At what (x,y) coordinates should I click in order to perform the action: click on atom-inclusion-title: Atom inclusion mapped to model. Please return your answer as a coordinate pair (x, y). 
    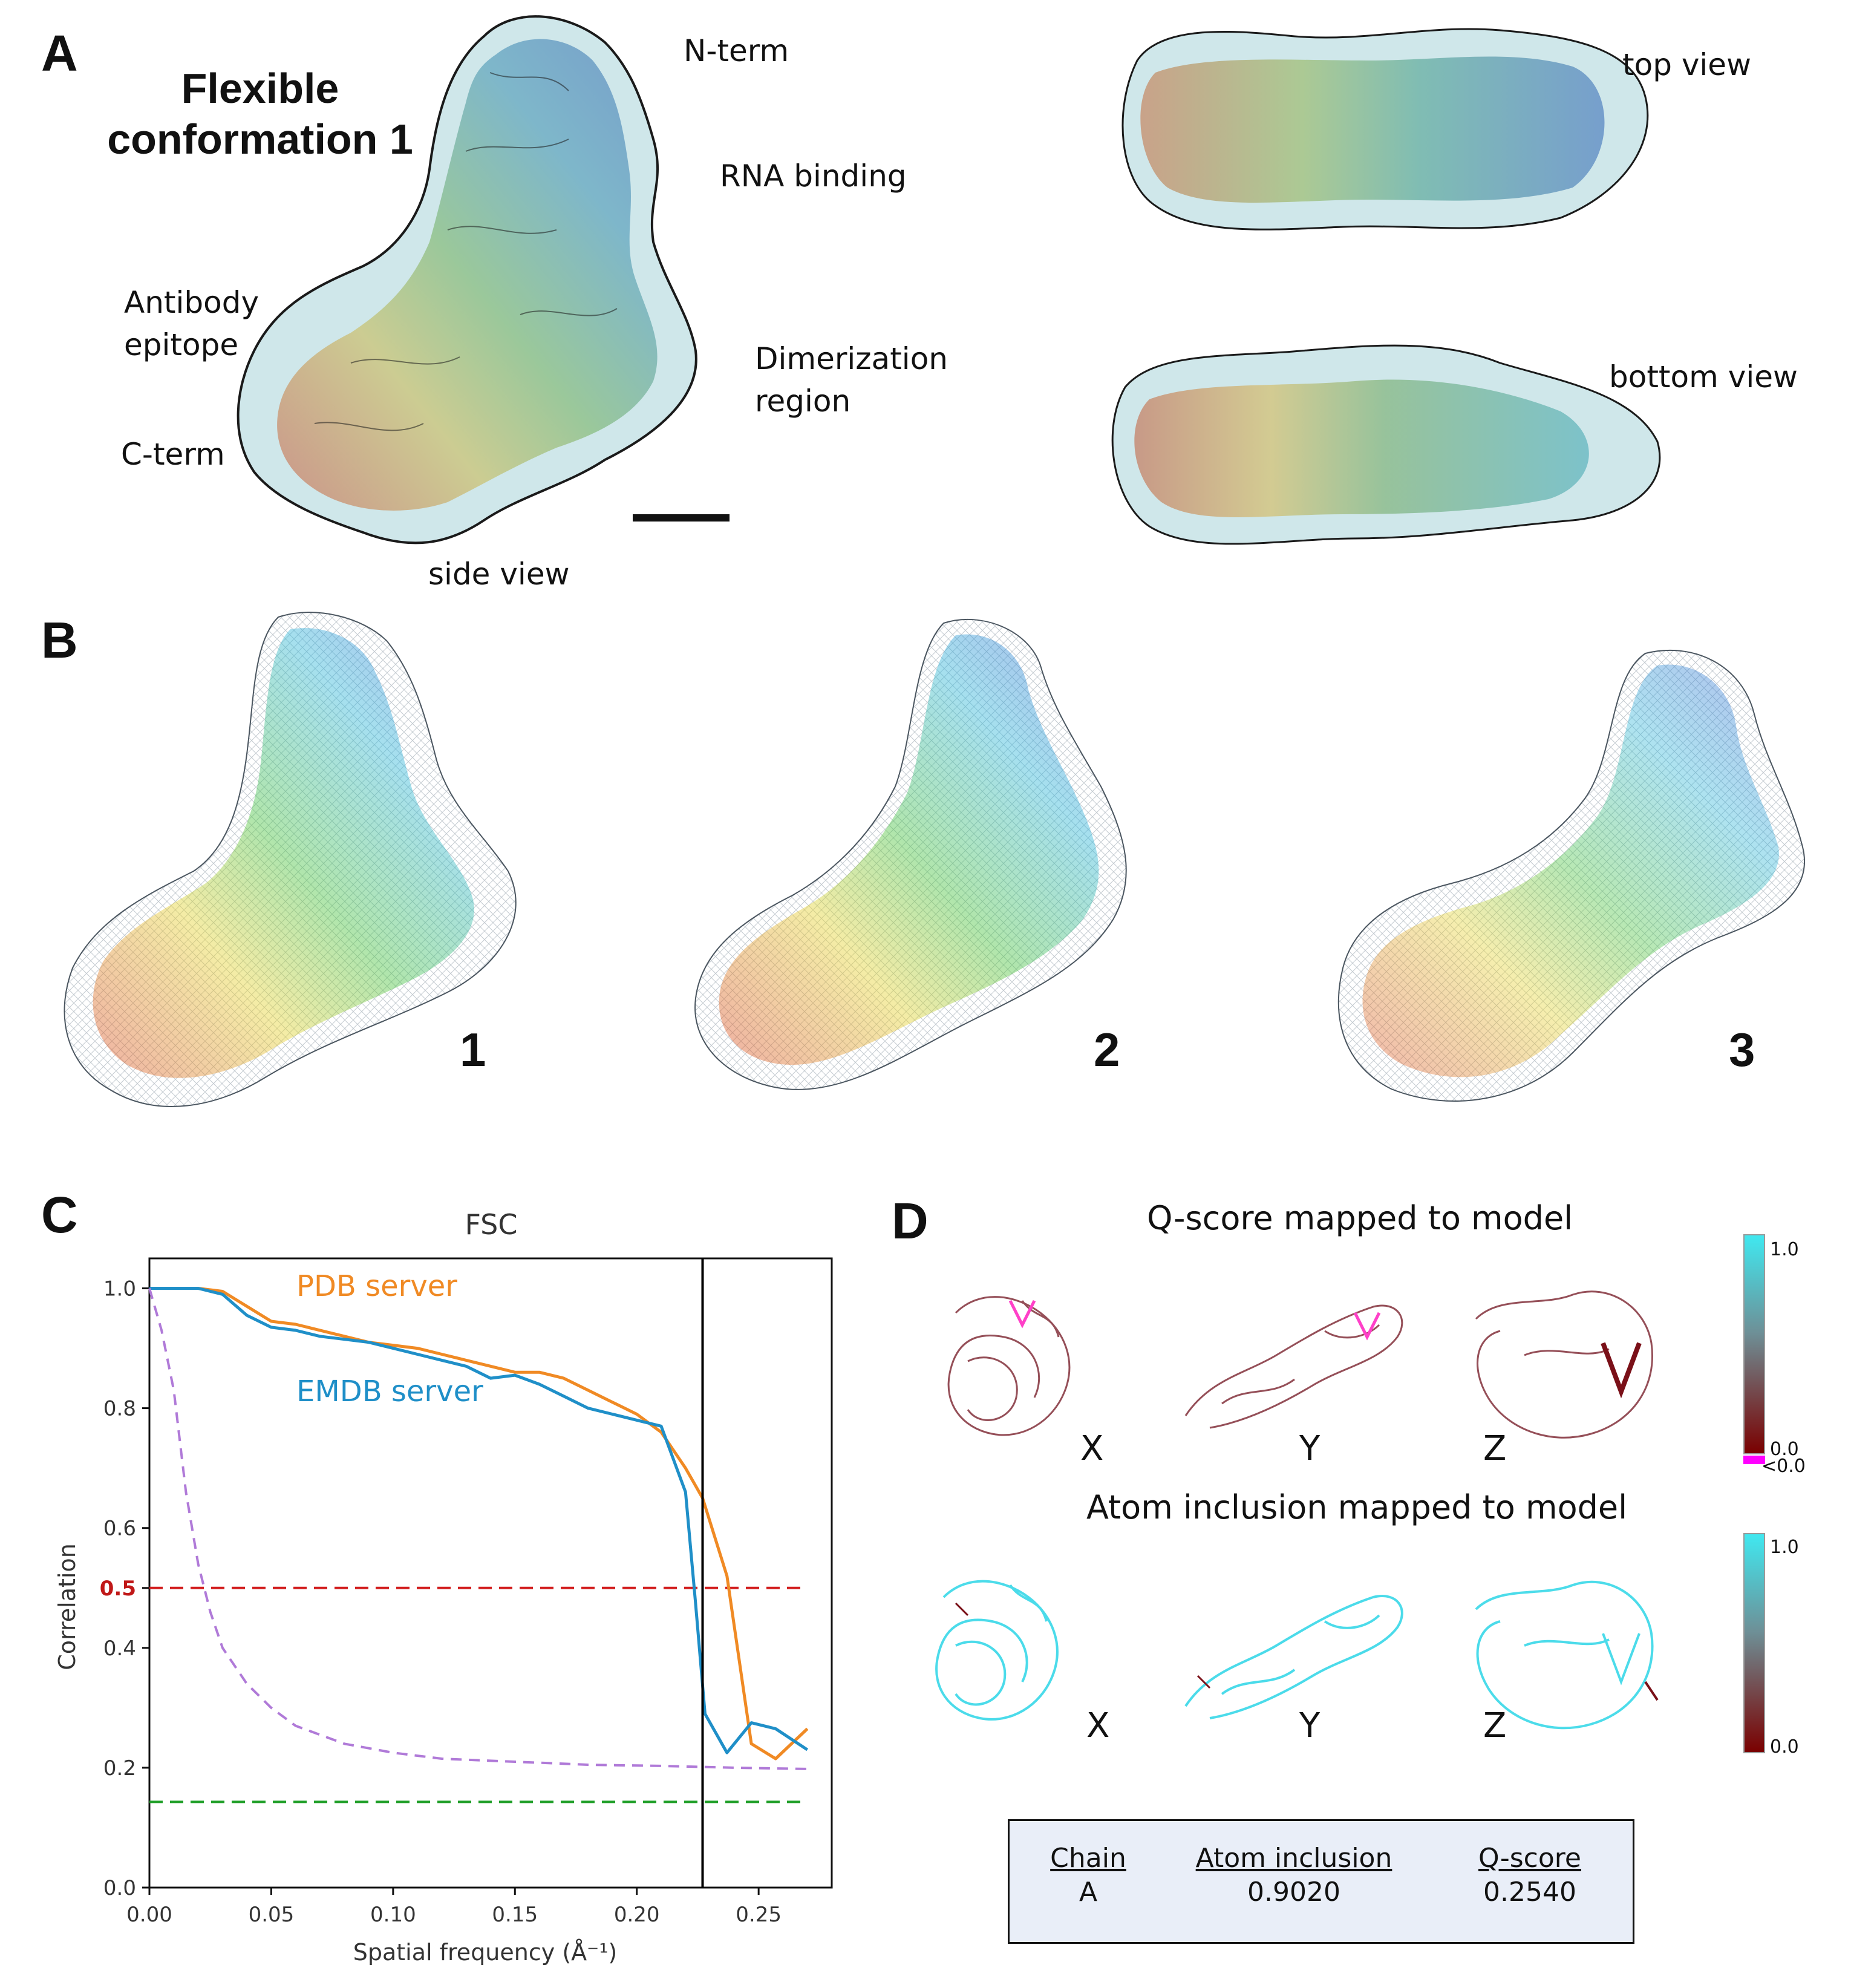
    Looking at the image, I should click on (1357, 1507).